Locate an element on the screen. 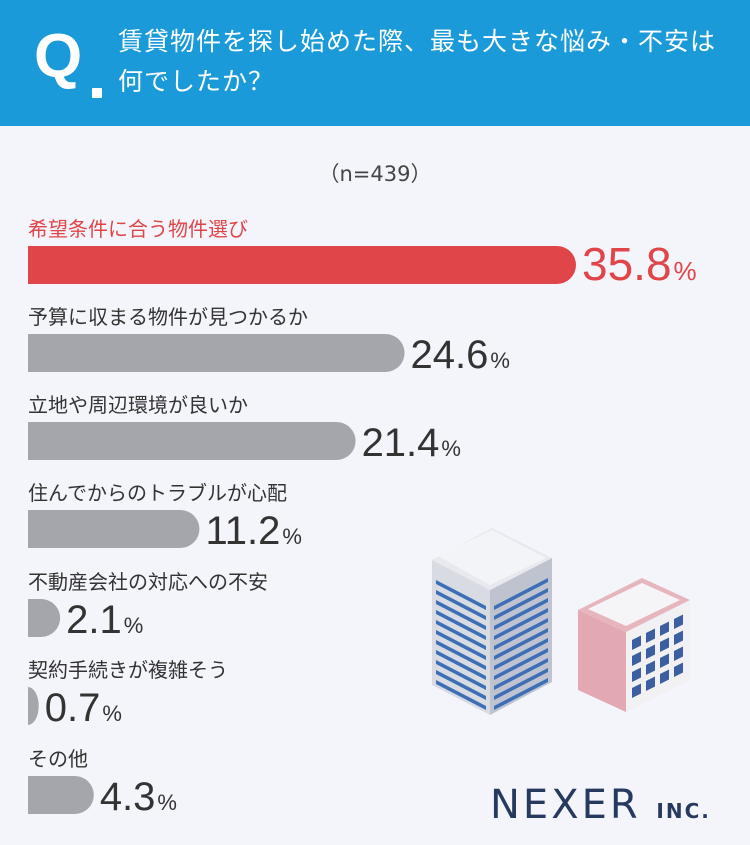 The width and height of the screenshot is (750, 845). nexer-logo: NEXER INC. is located at coordinates (600, 805).